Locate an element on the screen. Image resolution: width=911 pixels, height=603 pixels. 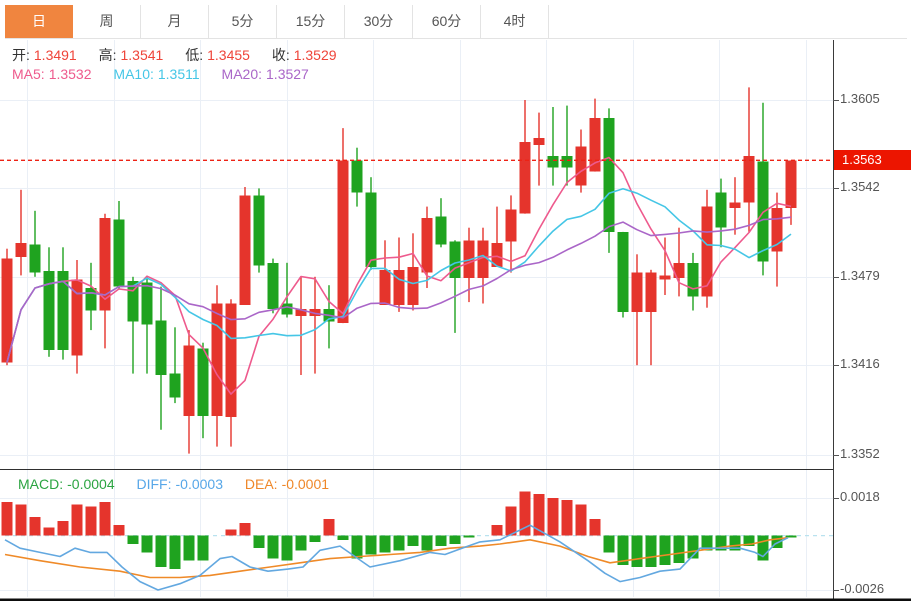
close-value: 1.3529 is located at coordinates (315, 55).